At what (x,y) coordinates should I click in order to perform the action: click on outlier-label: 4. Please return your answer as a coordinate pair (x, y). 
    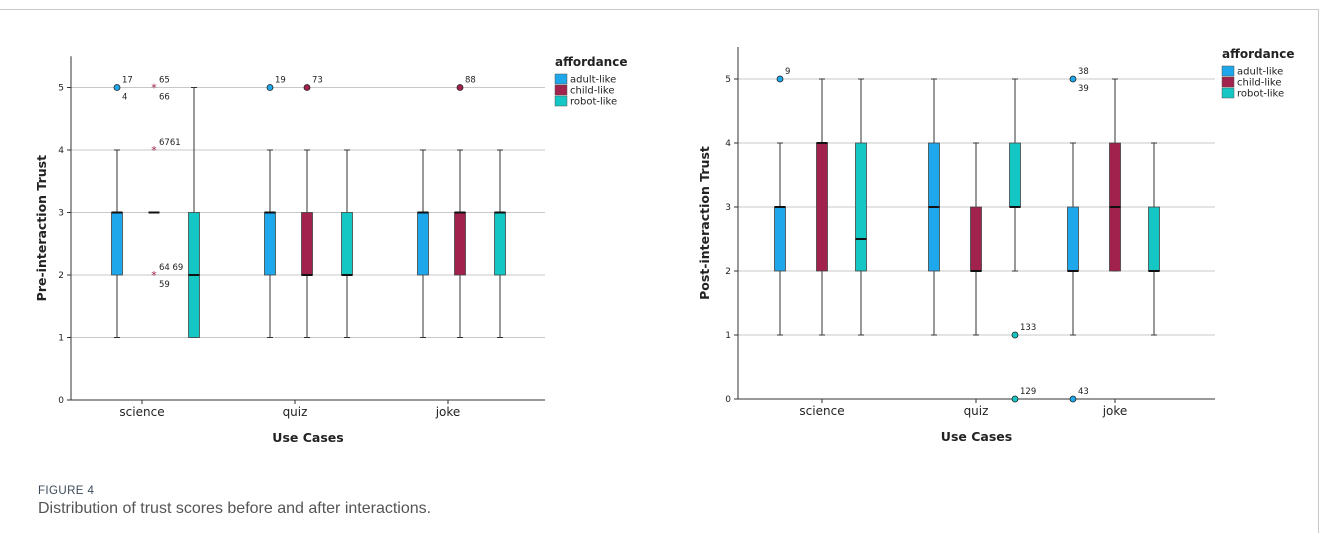
    Looking at the image, I should click on (124, 98).